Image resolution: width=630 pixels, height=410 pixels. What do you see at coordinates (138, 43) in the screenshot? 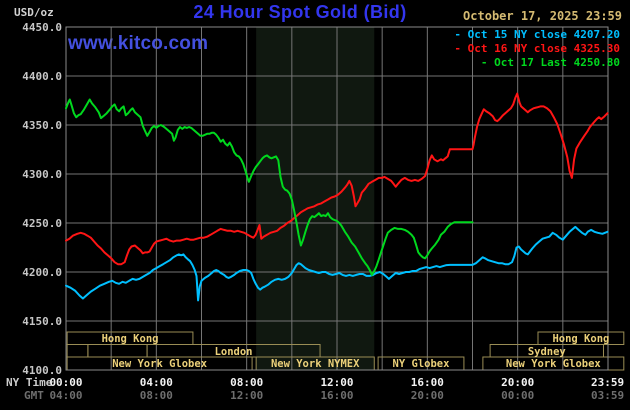
I see `kitco-watermark-link: www.kitco.com` at bounding box center [138, 43].